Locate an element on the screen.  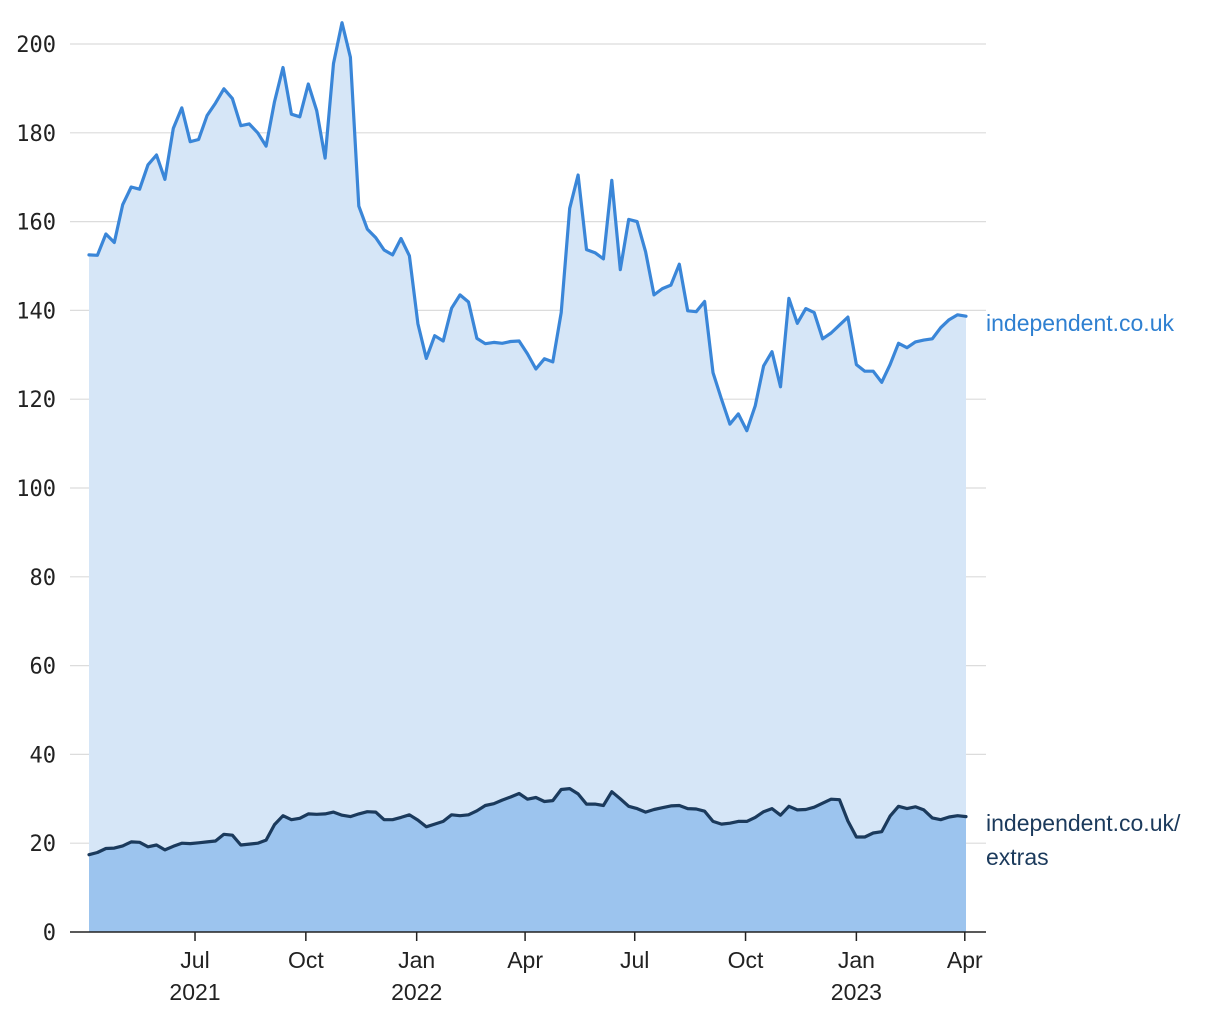
y-tick-label: 180 is located at coordinates (36, 134).